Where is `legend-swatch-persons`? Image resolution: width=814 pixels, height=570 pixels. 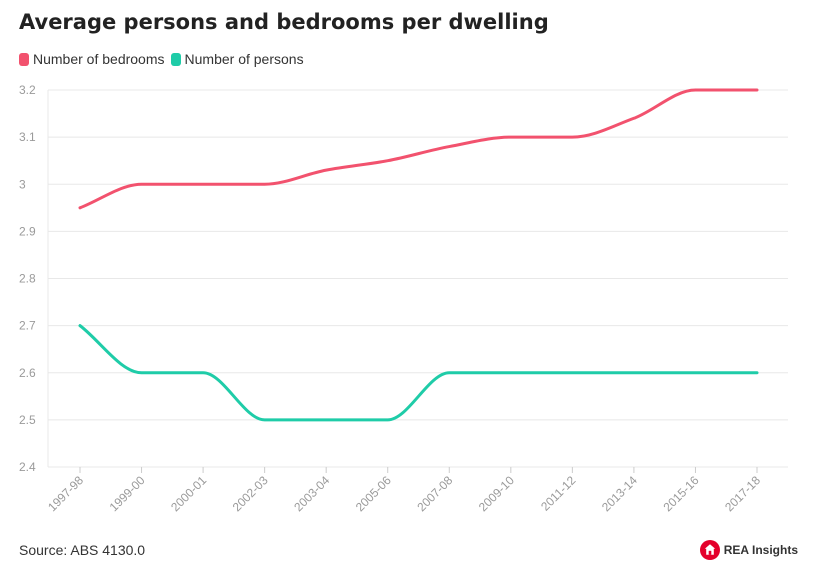
legend-swatch-persons is located at coordinates (175, 59).